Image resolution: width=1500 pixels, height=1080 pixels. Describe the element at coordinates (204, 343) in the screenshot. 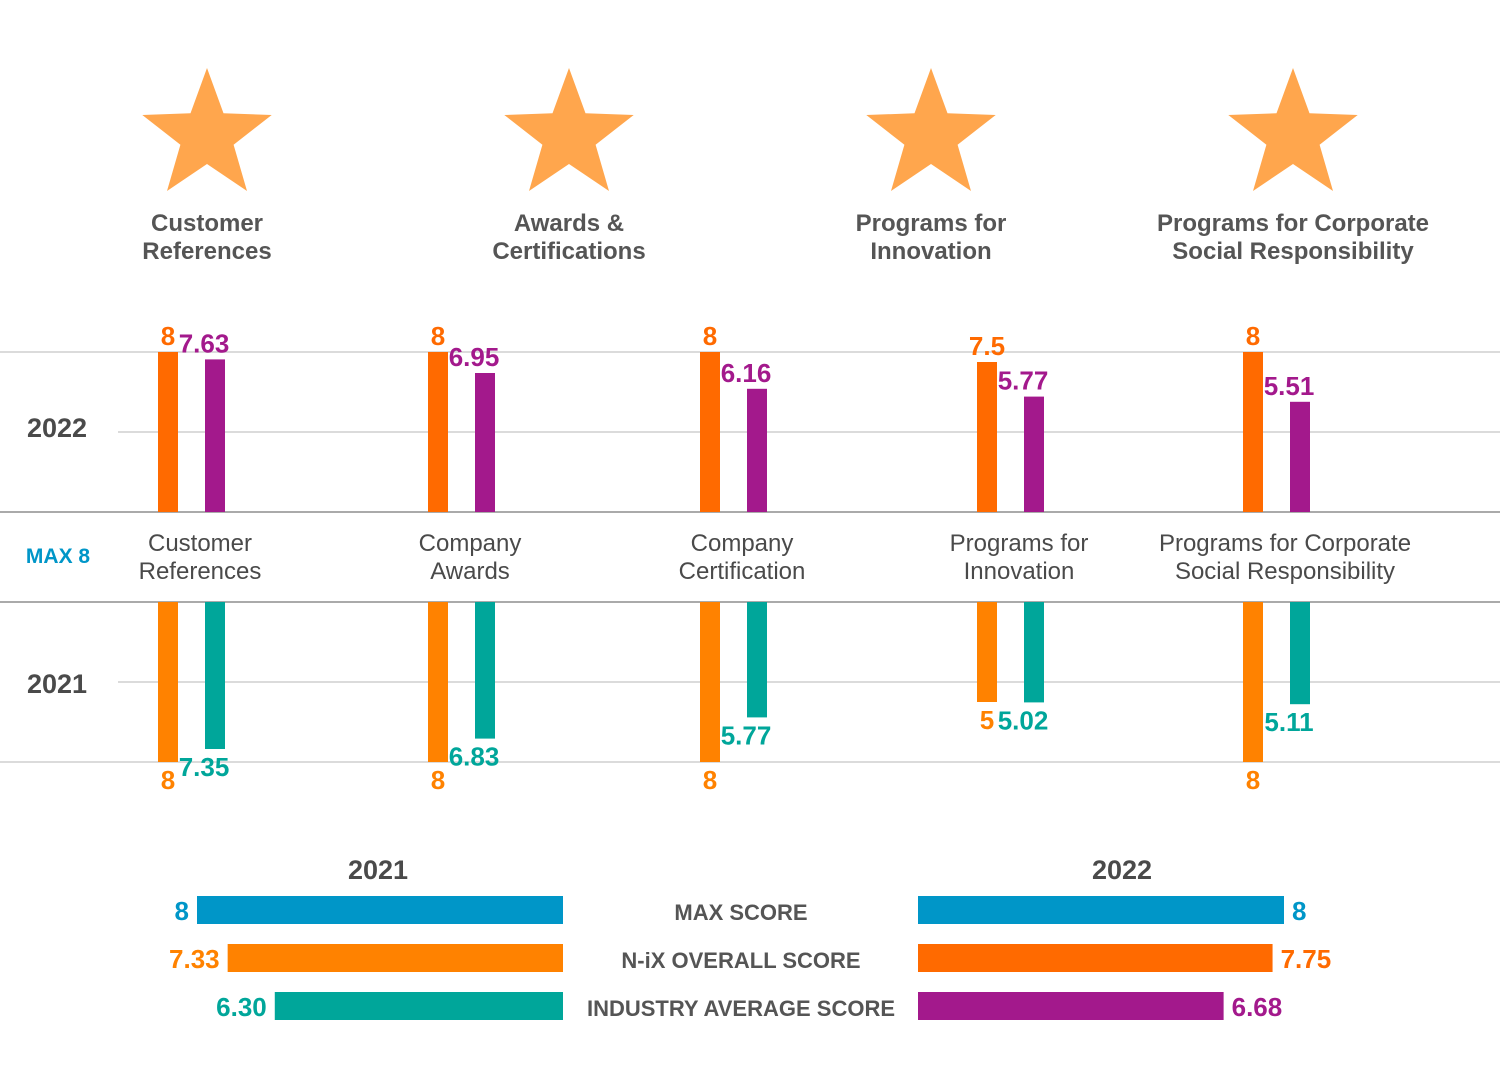

I see `industry-bar-value-label: 7.63` at that location.